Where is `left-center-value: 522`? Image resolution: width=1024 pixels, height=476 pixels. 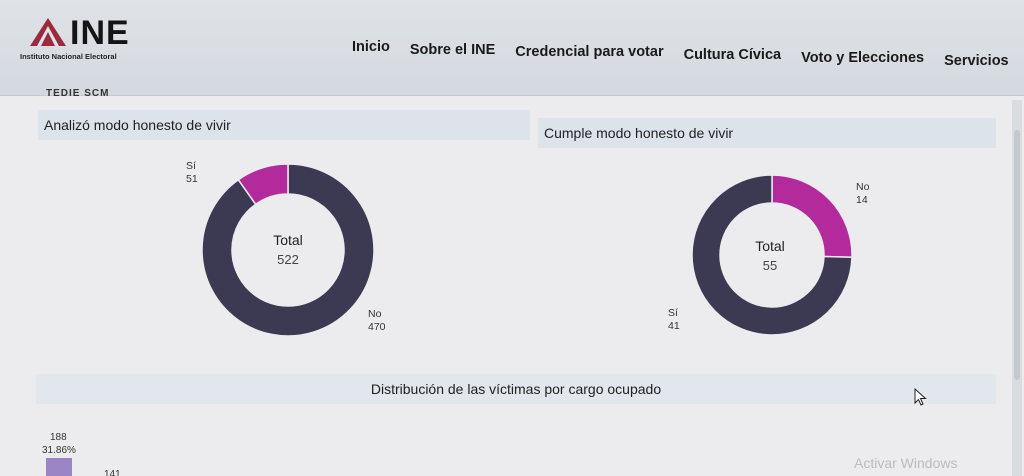 left-center-value: 522 is located at coordinates (288, 259).